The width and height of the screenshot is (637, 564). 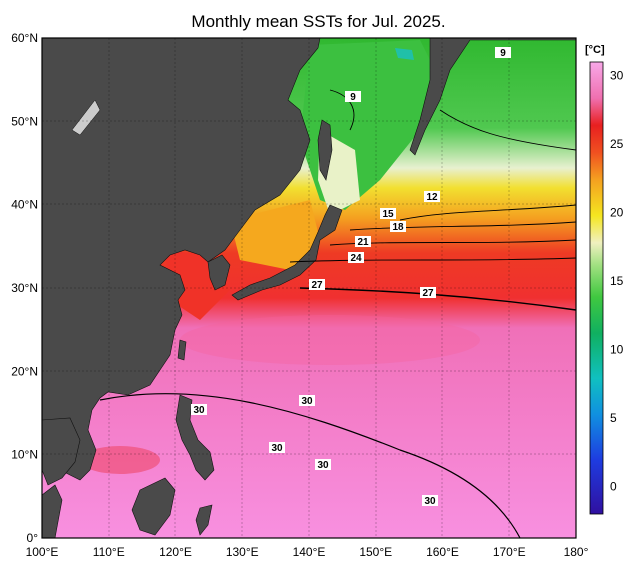 I want to click on lat-tick-label: 0°, so click(x=33, y=538).